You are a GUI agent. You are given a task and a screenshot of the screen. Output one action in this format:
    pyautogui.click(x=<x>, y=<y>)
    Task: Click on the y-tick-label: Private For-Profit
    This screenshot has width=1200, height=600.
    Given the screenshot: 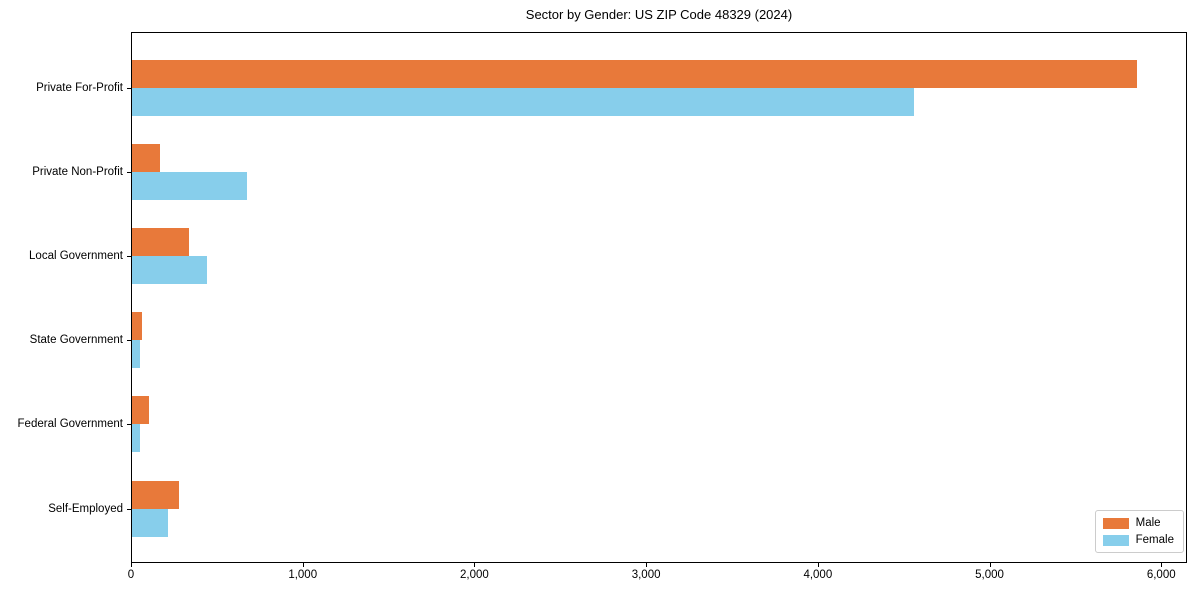 What is the action you would take?
    pyautogui.click(x=79, y=88)
    